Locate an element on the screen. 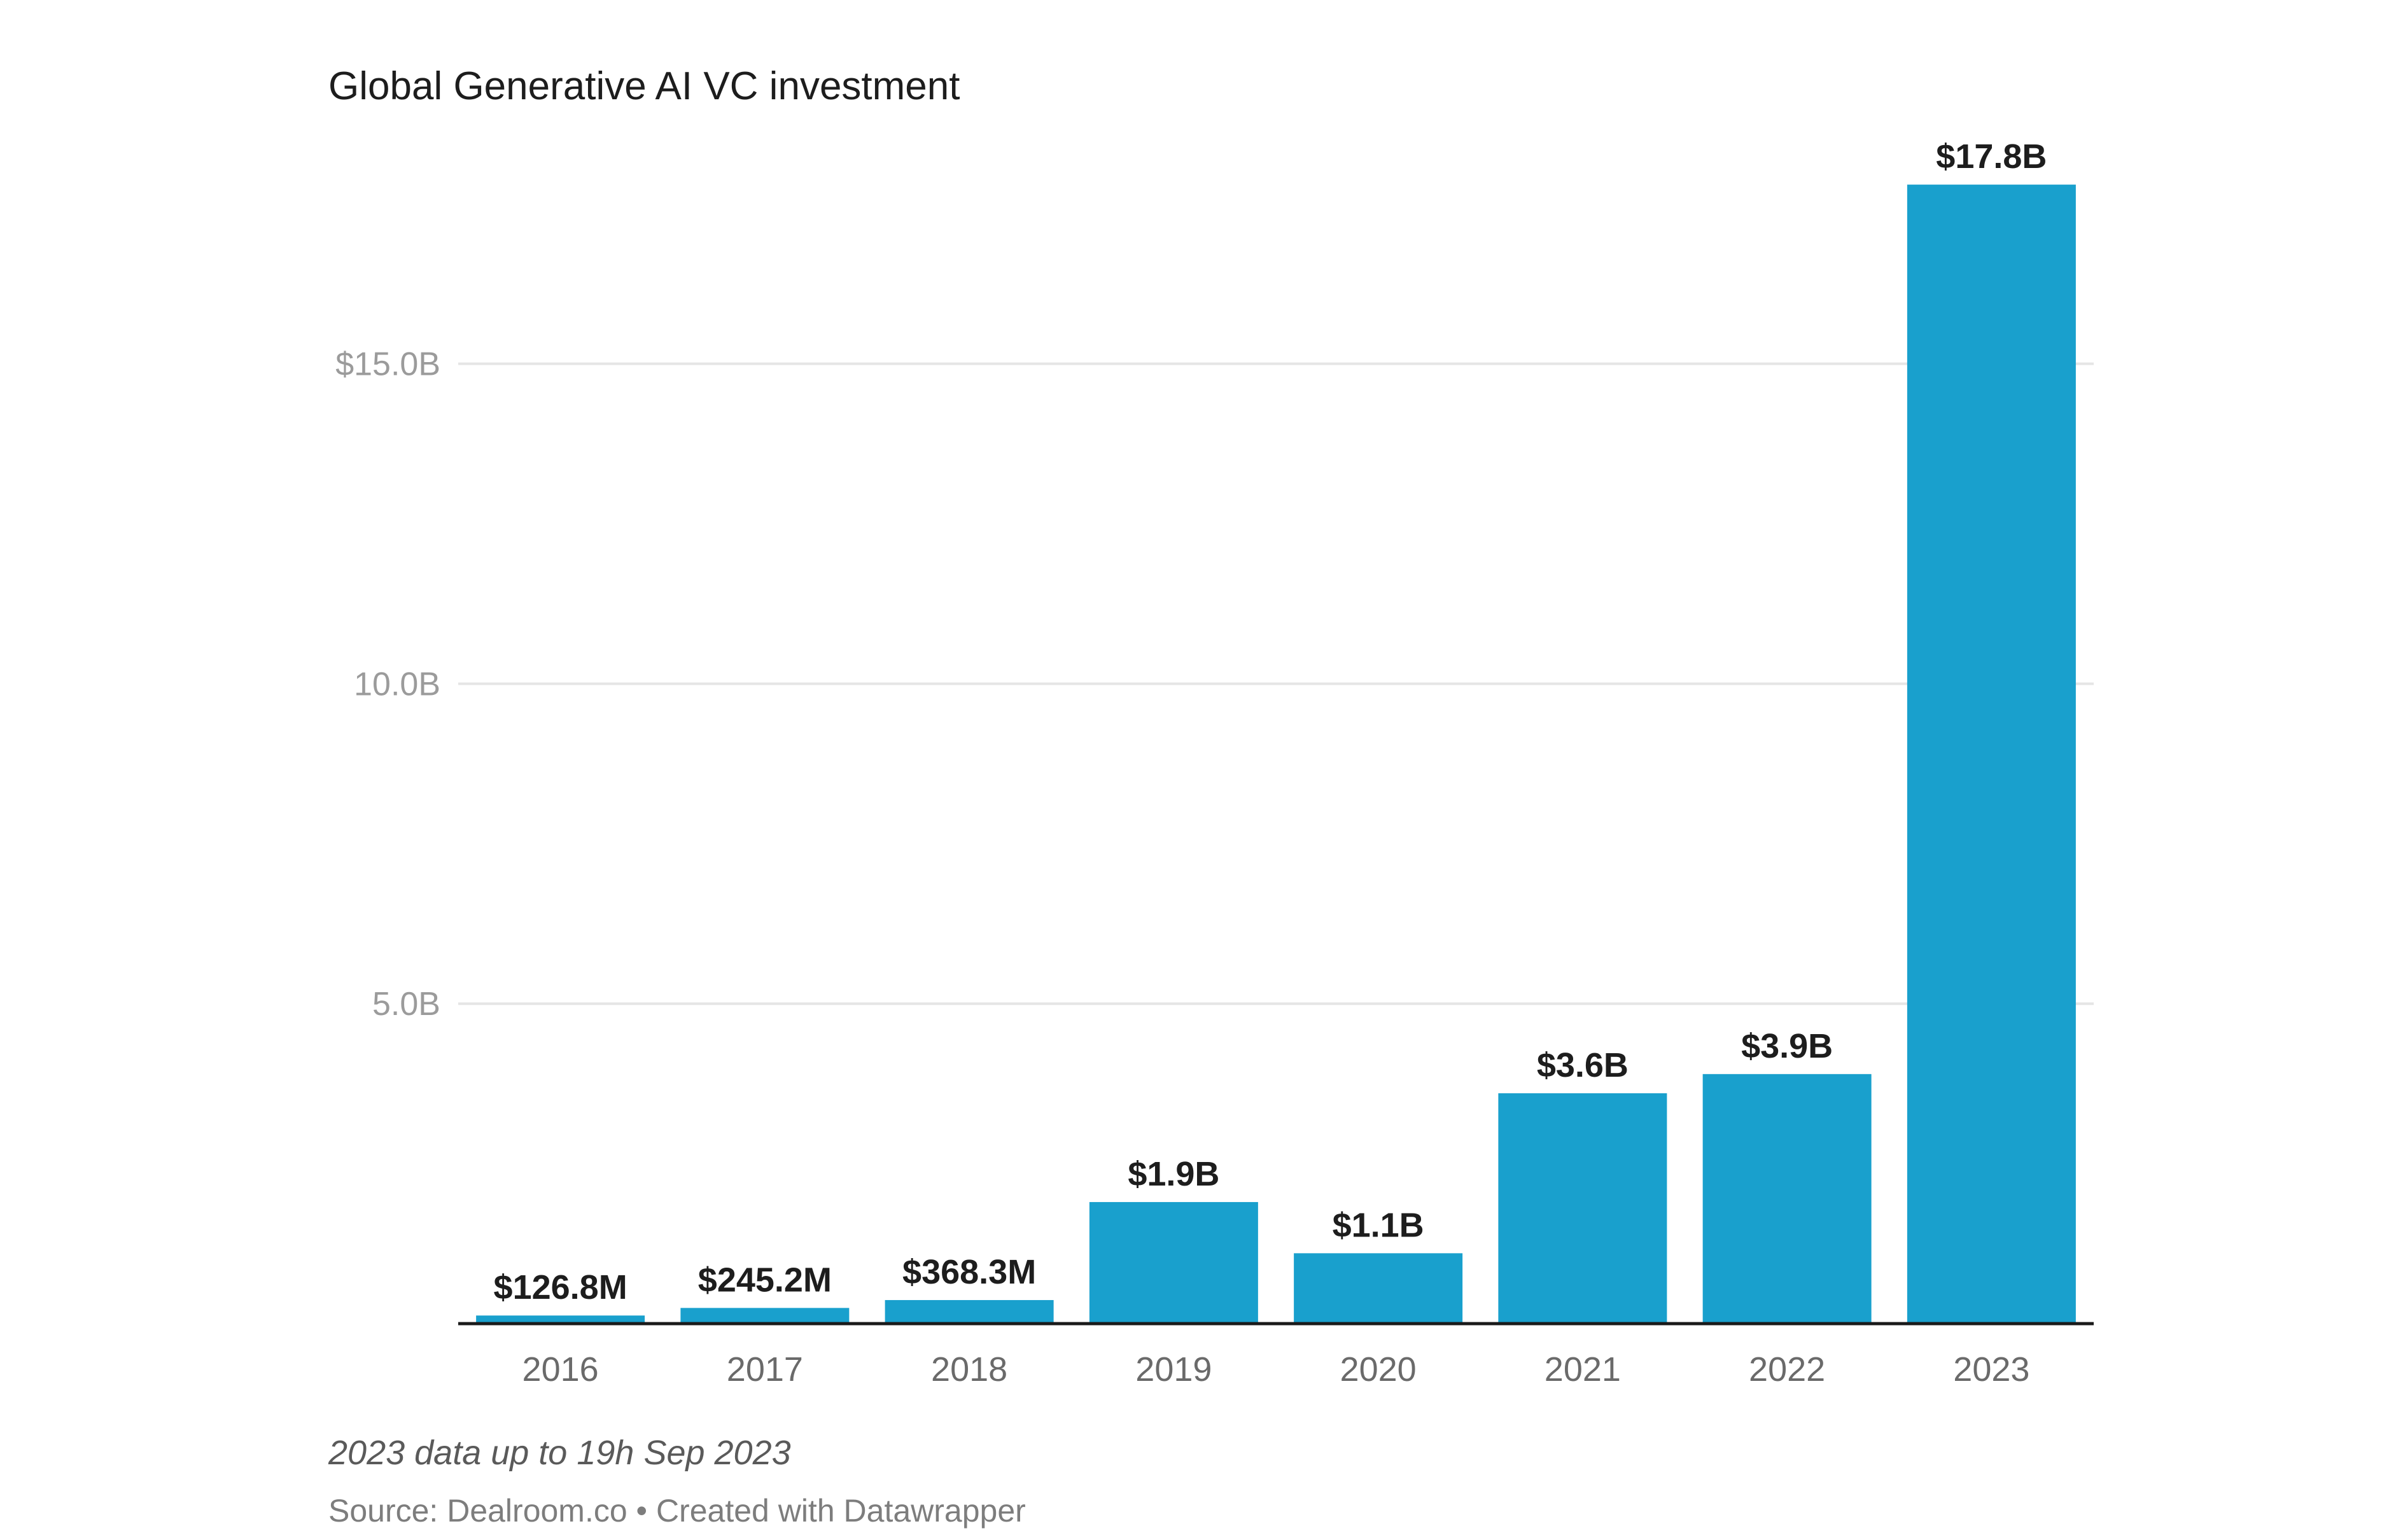  y-axis-ticks: 5.0B 10.0B $15.0B is located at coordinates (387, 684).